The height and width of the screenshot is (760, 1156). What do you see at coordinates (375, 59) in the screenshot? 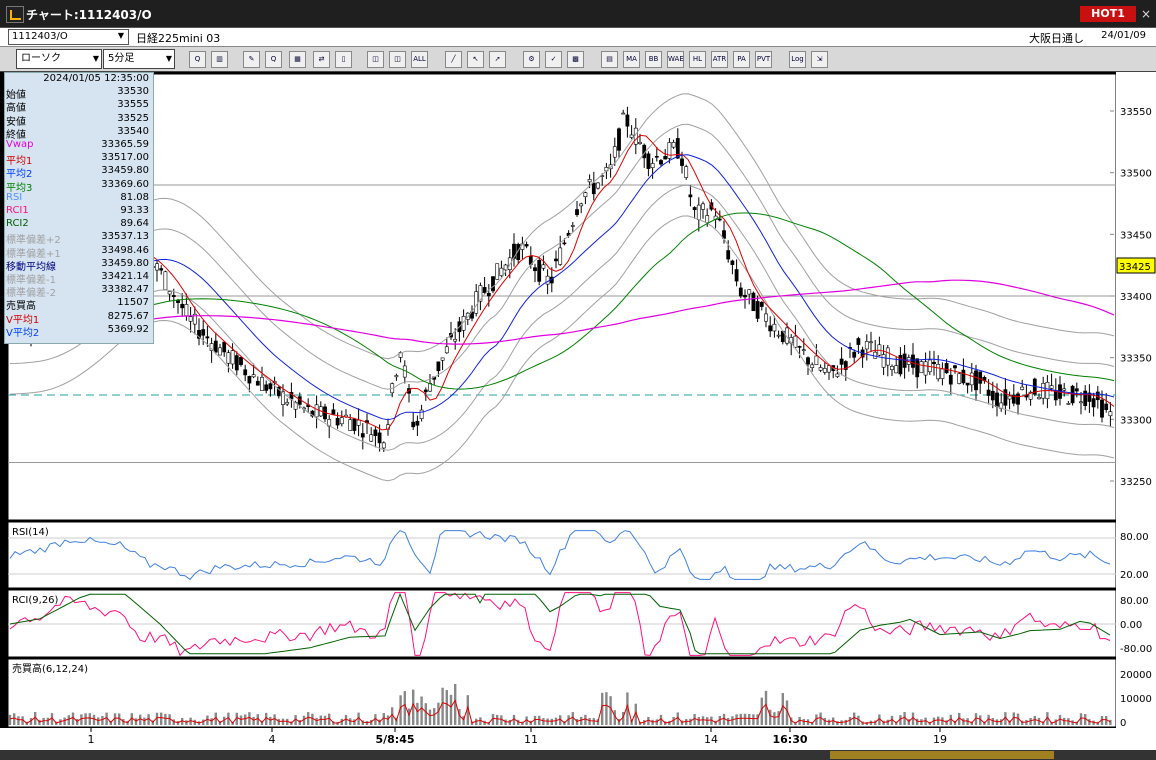
I see `candle-icon: ◫` at bounding box center [375, 59].